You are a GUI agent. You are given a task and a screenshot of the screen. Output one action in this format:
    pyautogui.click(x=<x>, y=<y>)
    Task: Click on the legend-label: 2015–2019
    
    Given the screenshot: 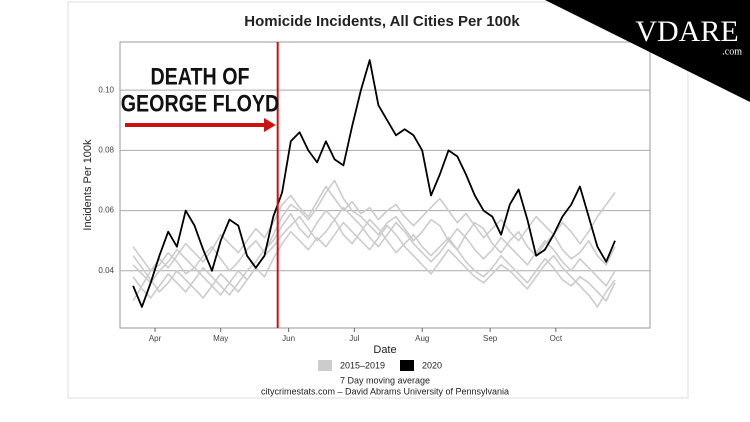 What is the action you would take?
    pyautogui.click(x=362, y=365)
    